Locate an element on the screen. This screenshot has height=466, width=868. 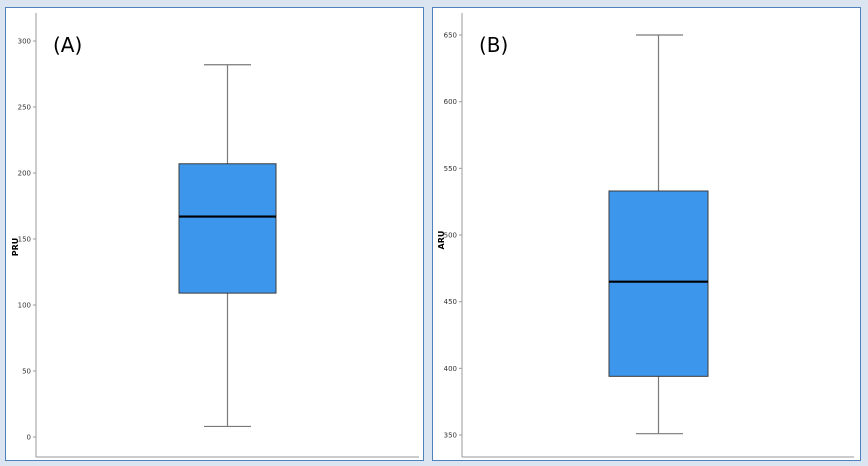
y-tick-label: 400 is located at coordinates (450, 369).